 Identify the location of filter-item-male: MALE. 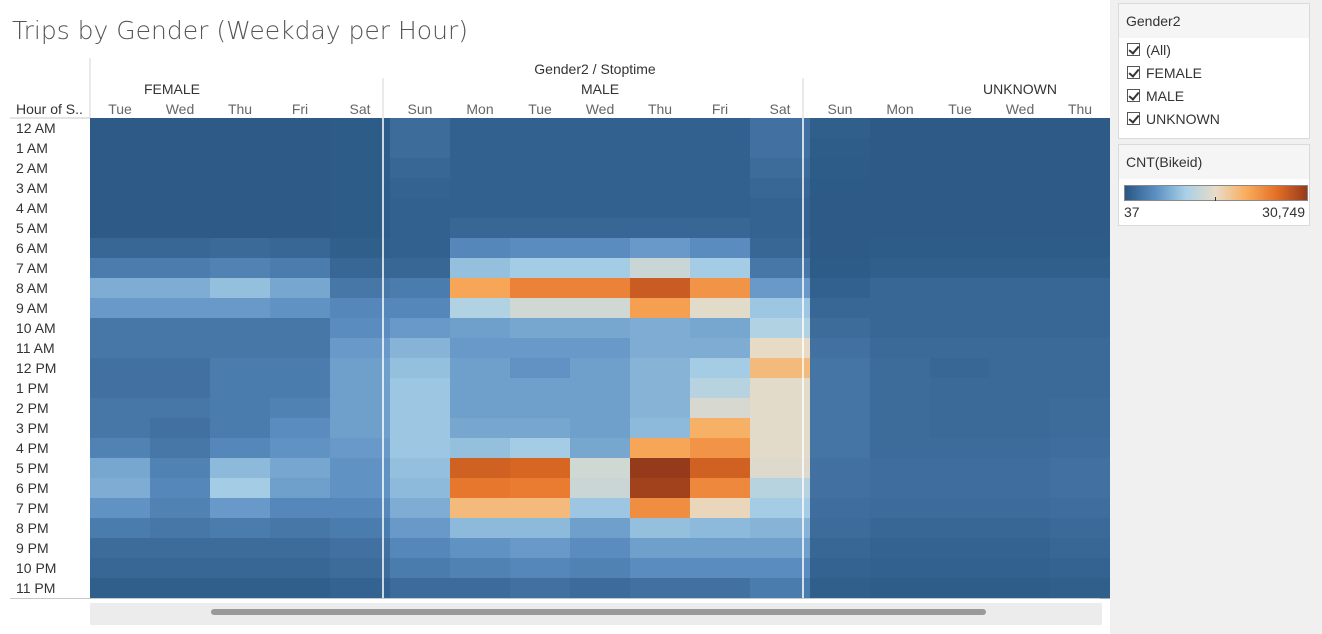
(1214, 95).